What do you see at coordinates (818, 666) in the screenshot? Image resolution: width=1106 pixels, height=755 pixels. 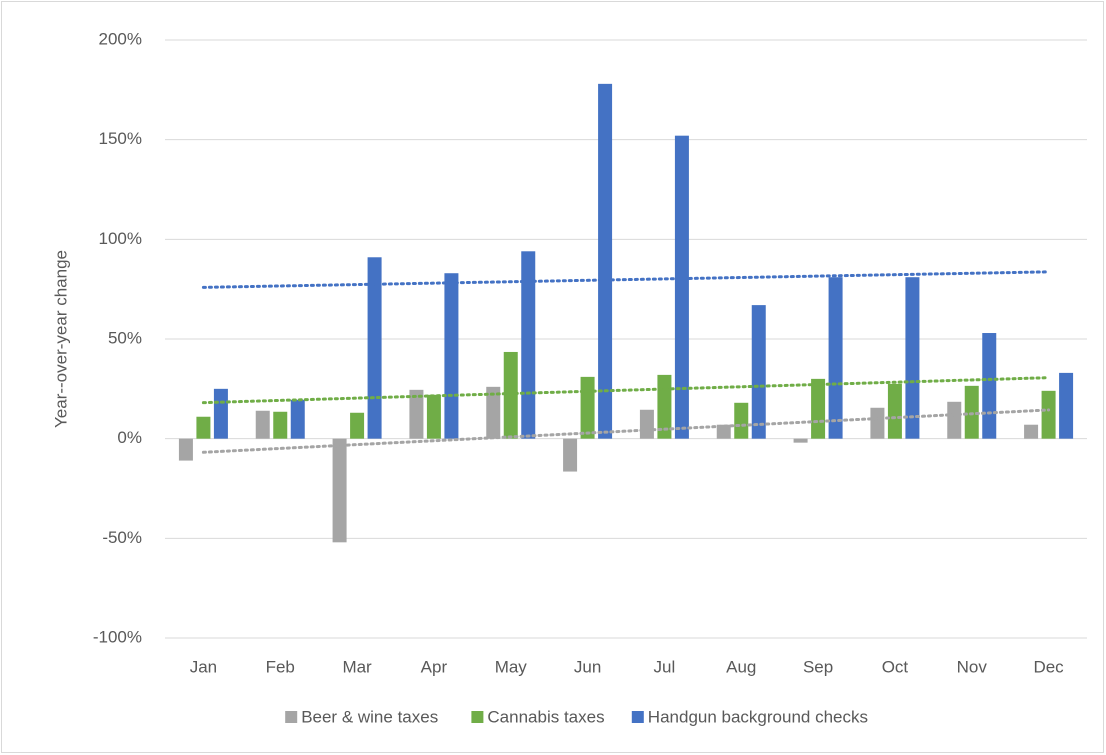 I see `x-tick-label: Sep` at bounding box center [818, 666].